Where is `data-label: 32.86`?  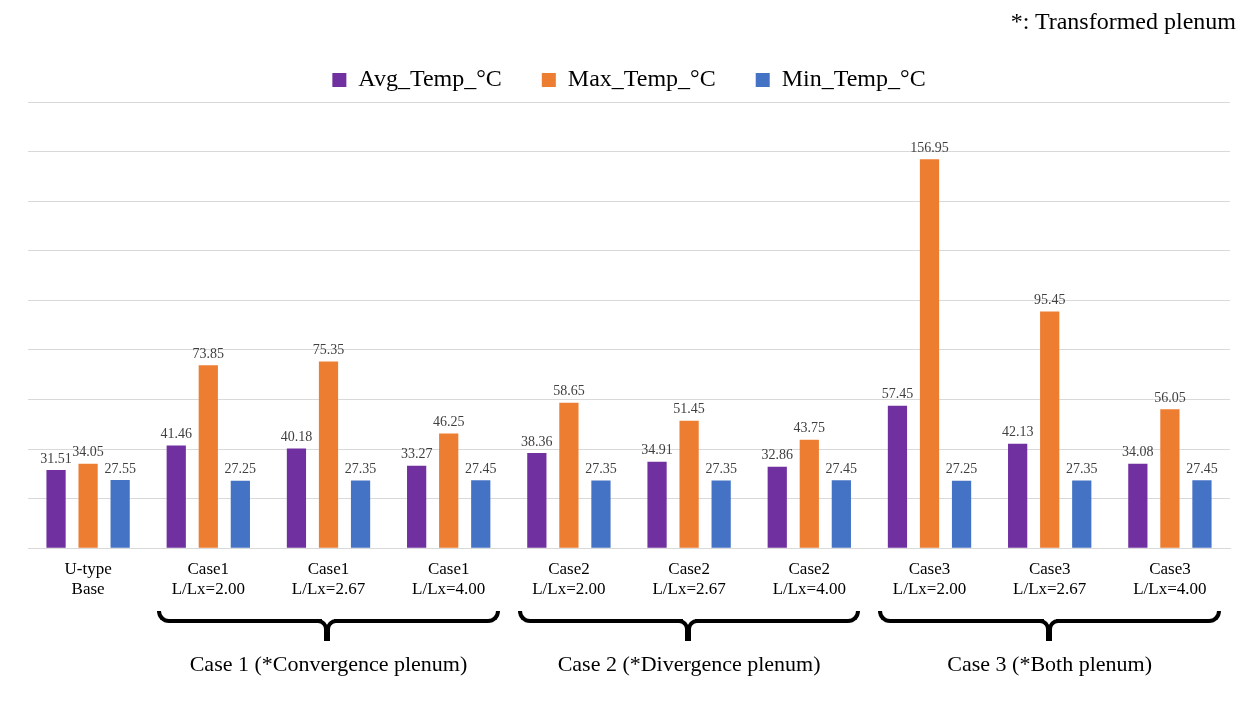
data-label: 32.86 is located at coordinates (777, 455).